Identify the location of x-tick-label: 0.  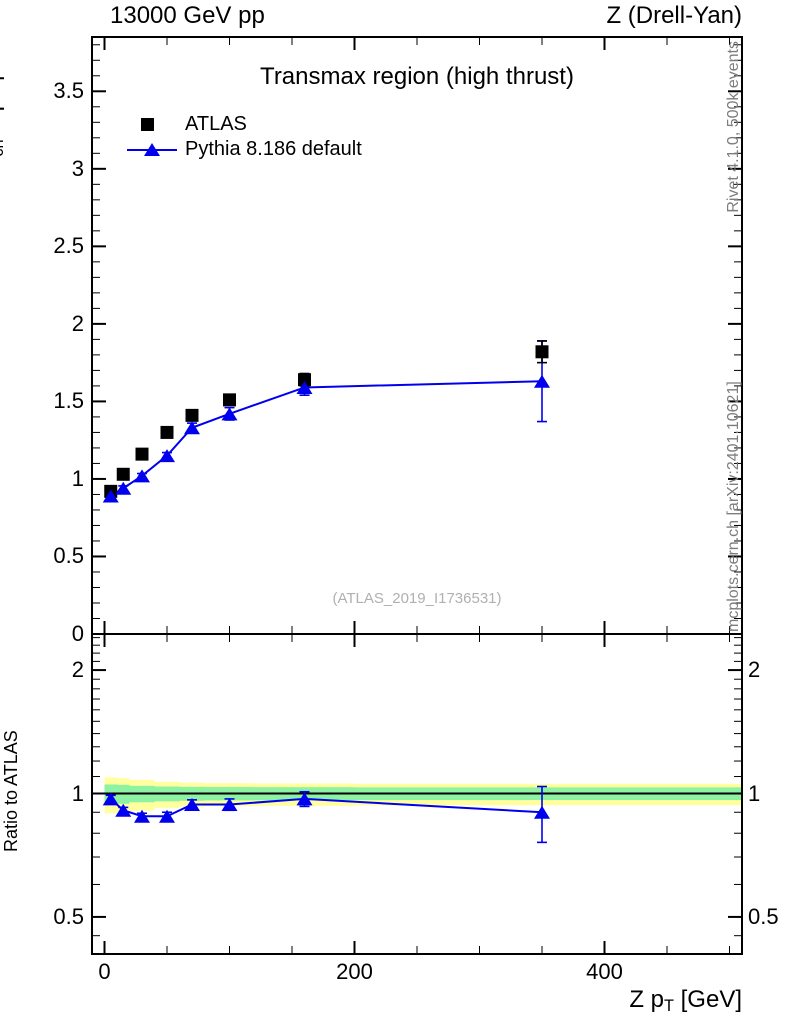
(104, 971).